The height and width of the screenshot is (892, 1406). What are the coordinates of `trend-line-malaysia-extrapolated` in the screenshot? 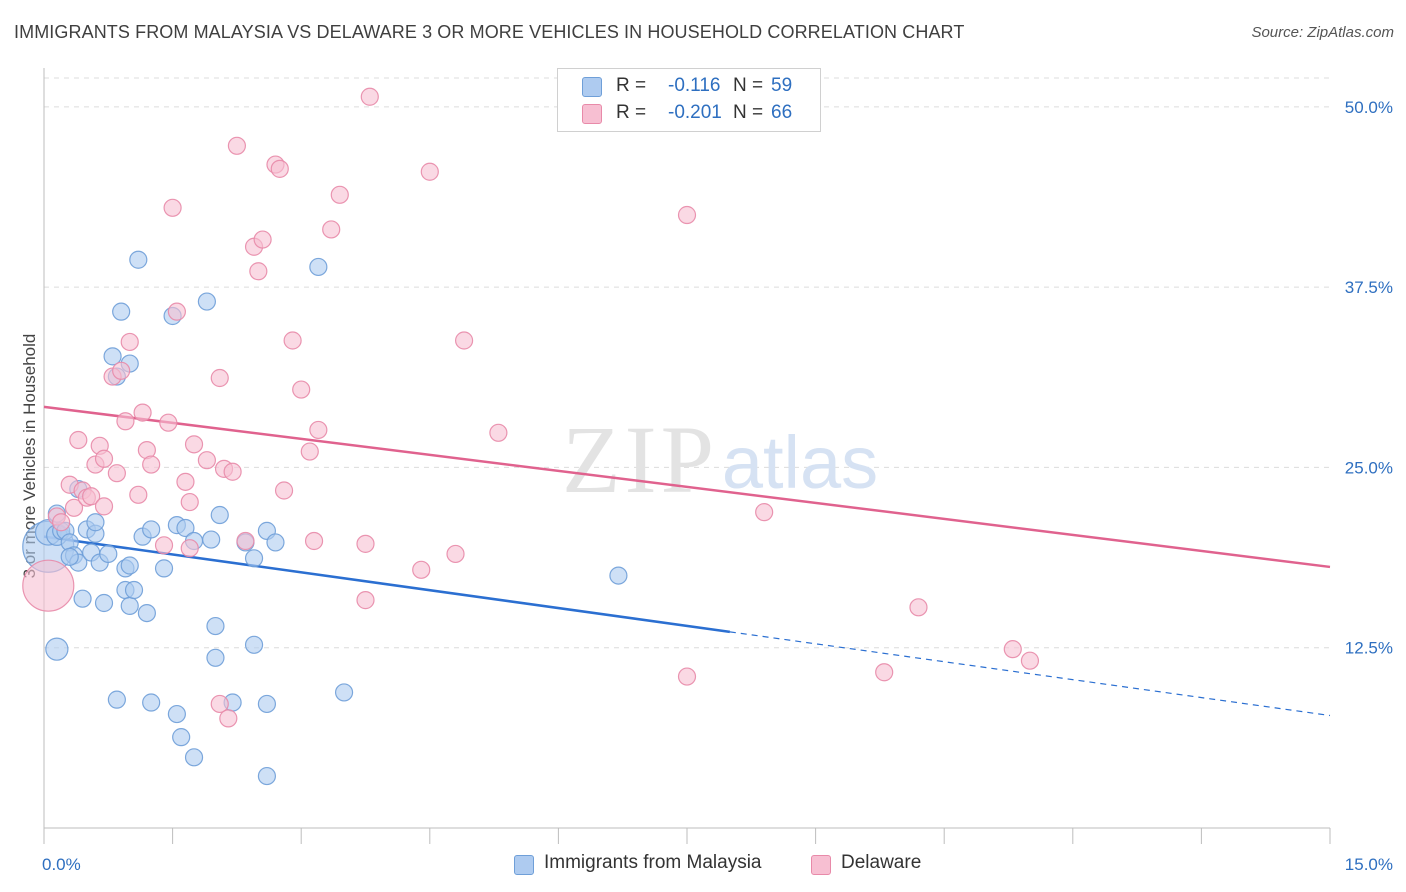 It's located at (1030, 674).